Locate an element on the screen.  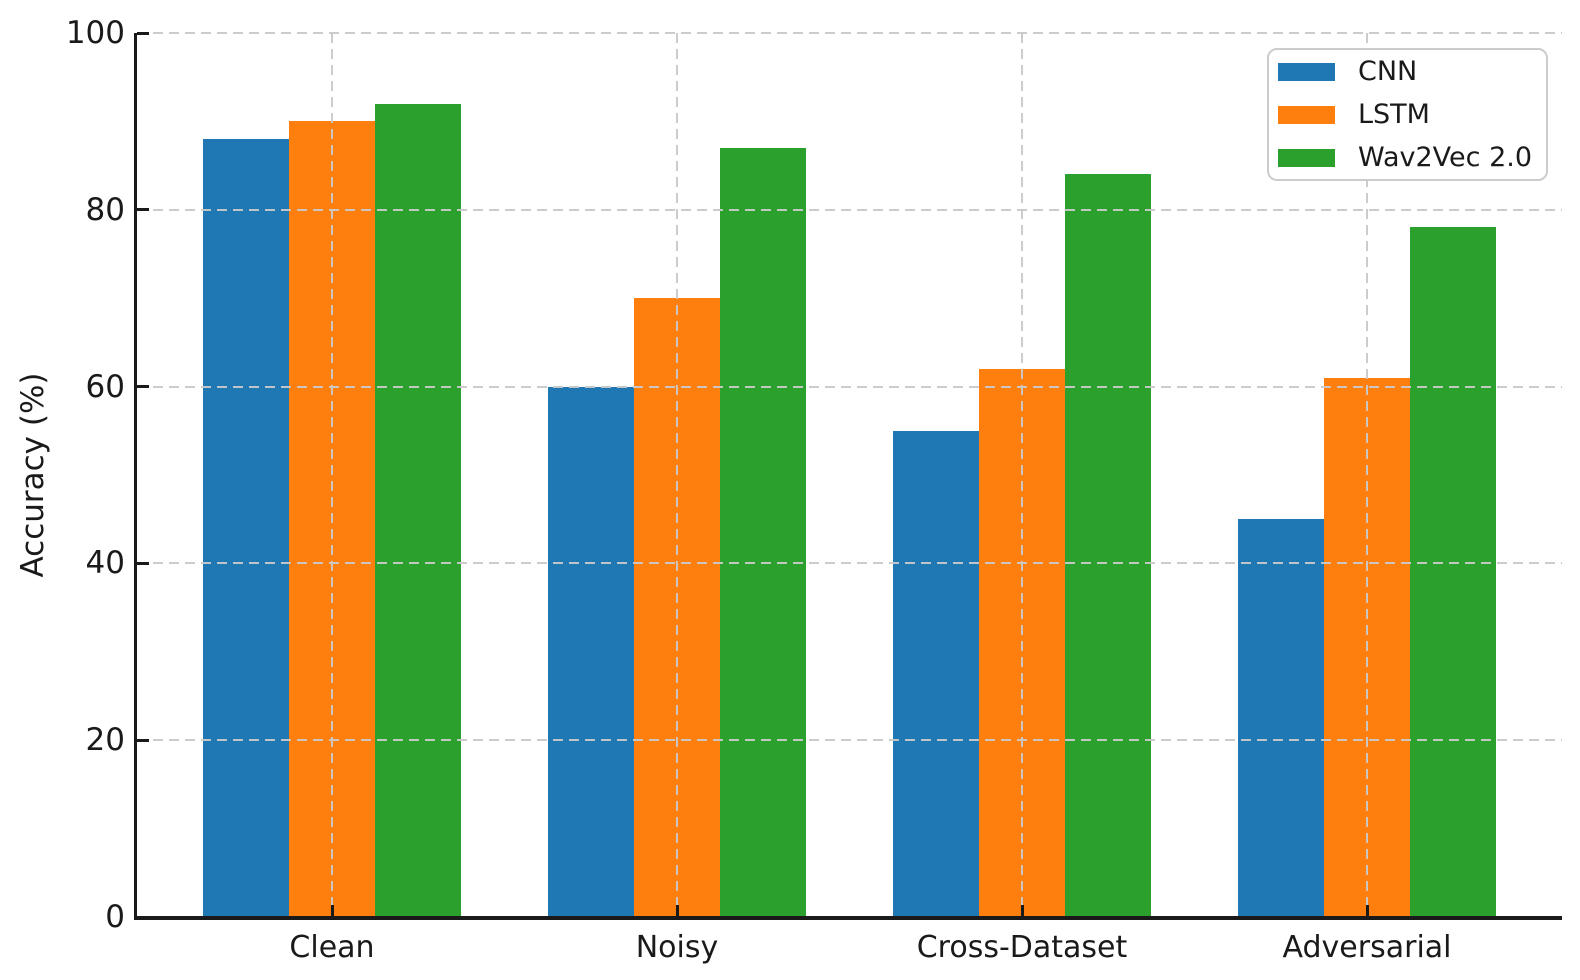
v-gridline-clean is located at coordinates (332, 475).